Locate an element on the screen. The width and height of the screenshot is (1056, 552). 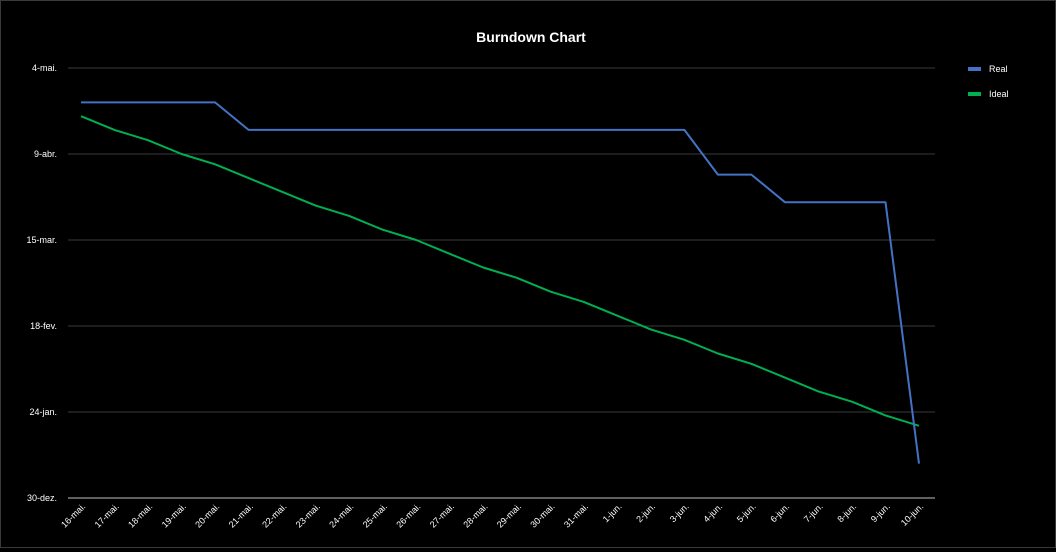
x-tick-label: 3-jun. is located at coordinates (679, 512).